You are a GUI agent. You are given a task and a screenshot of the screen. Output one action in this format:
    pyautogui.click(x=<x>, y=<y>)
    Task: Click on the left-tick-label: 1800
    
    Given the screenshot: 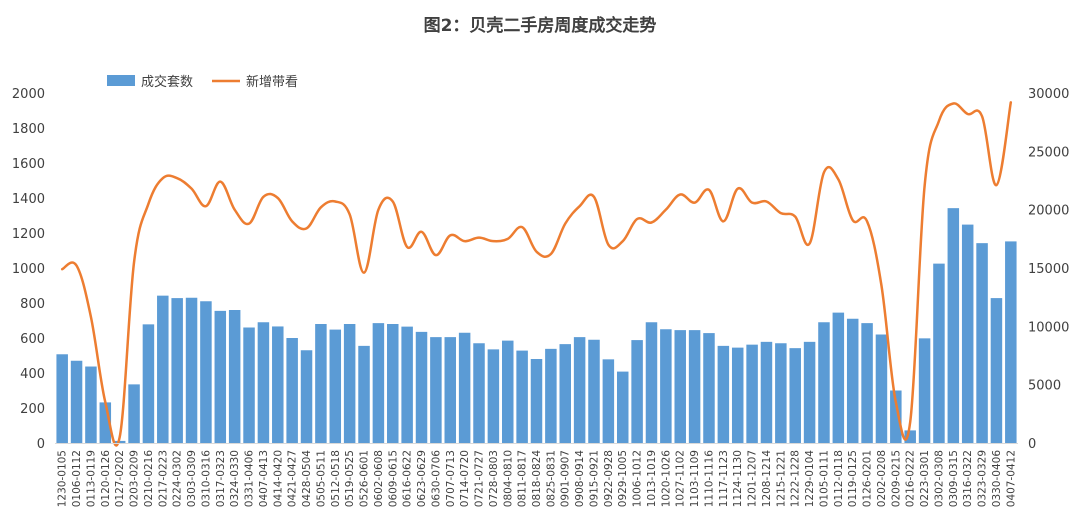 What is the action you would take?
    pyautogui.click(x=28, y=129)
    